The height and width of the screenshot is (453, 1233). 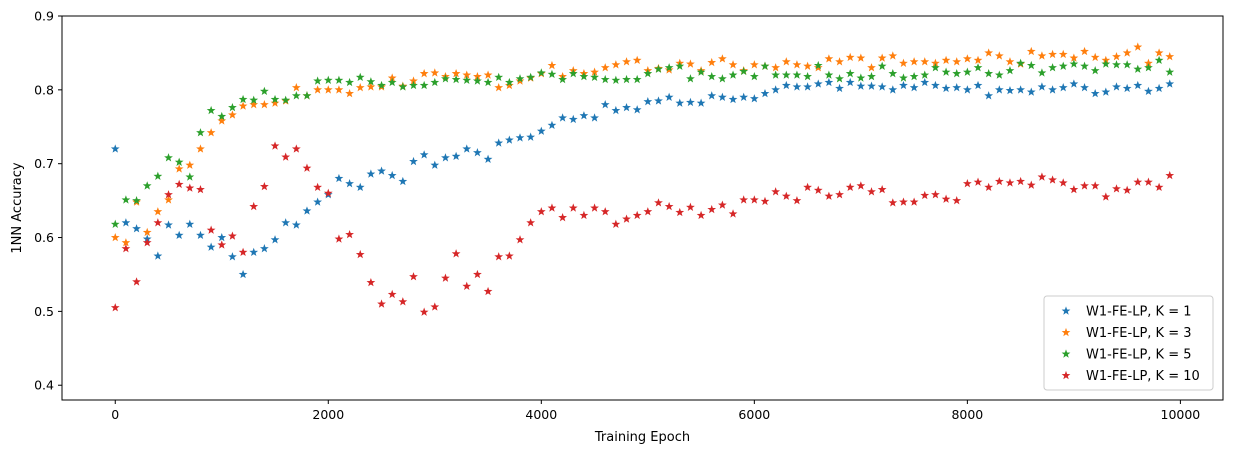 I want to click on y-tick-label: 0.8, so click(x=44, y=89).